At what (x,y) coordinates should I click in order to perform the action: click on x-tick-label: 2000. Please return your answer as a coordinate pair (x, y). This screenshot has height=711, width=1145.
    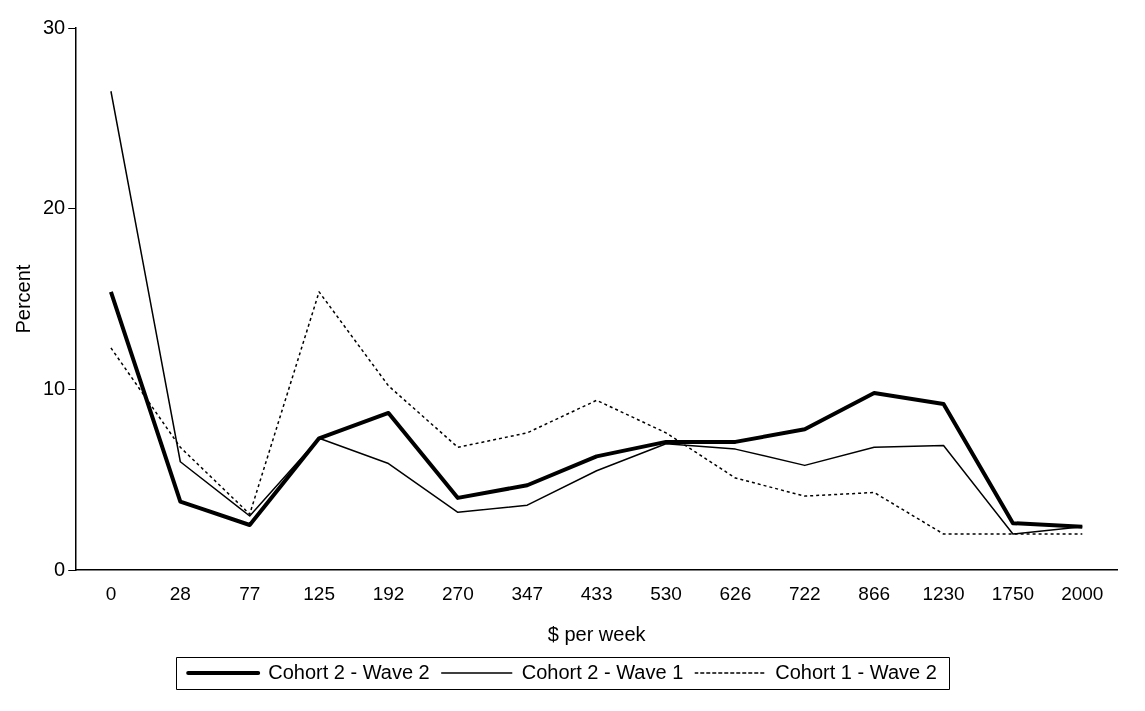
    Looking at the image, I should click on (1082, 593).